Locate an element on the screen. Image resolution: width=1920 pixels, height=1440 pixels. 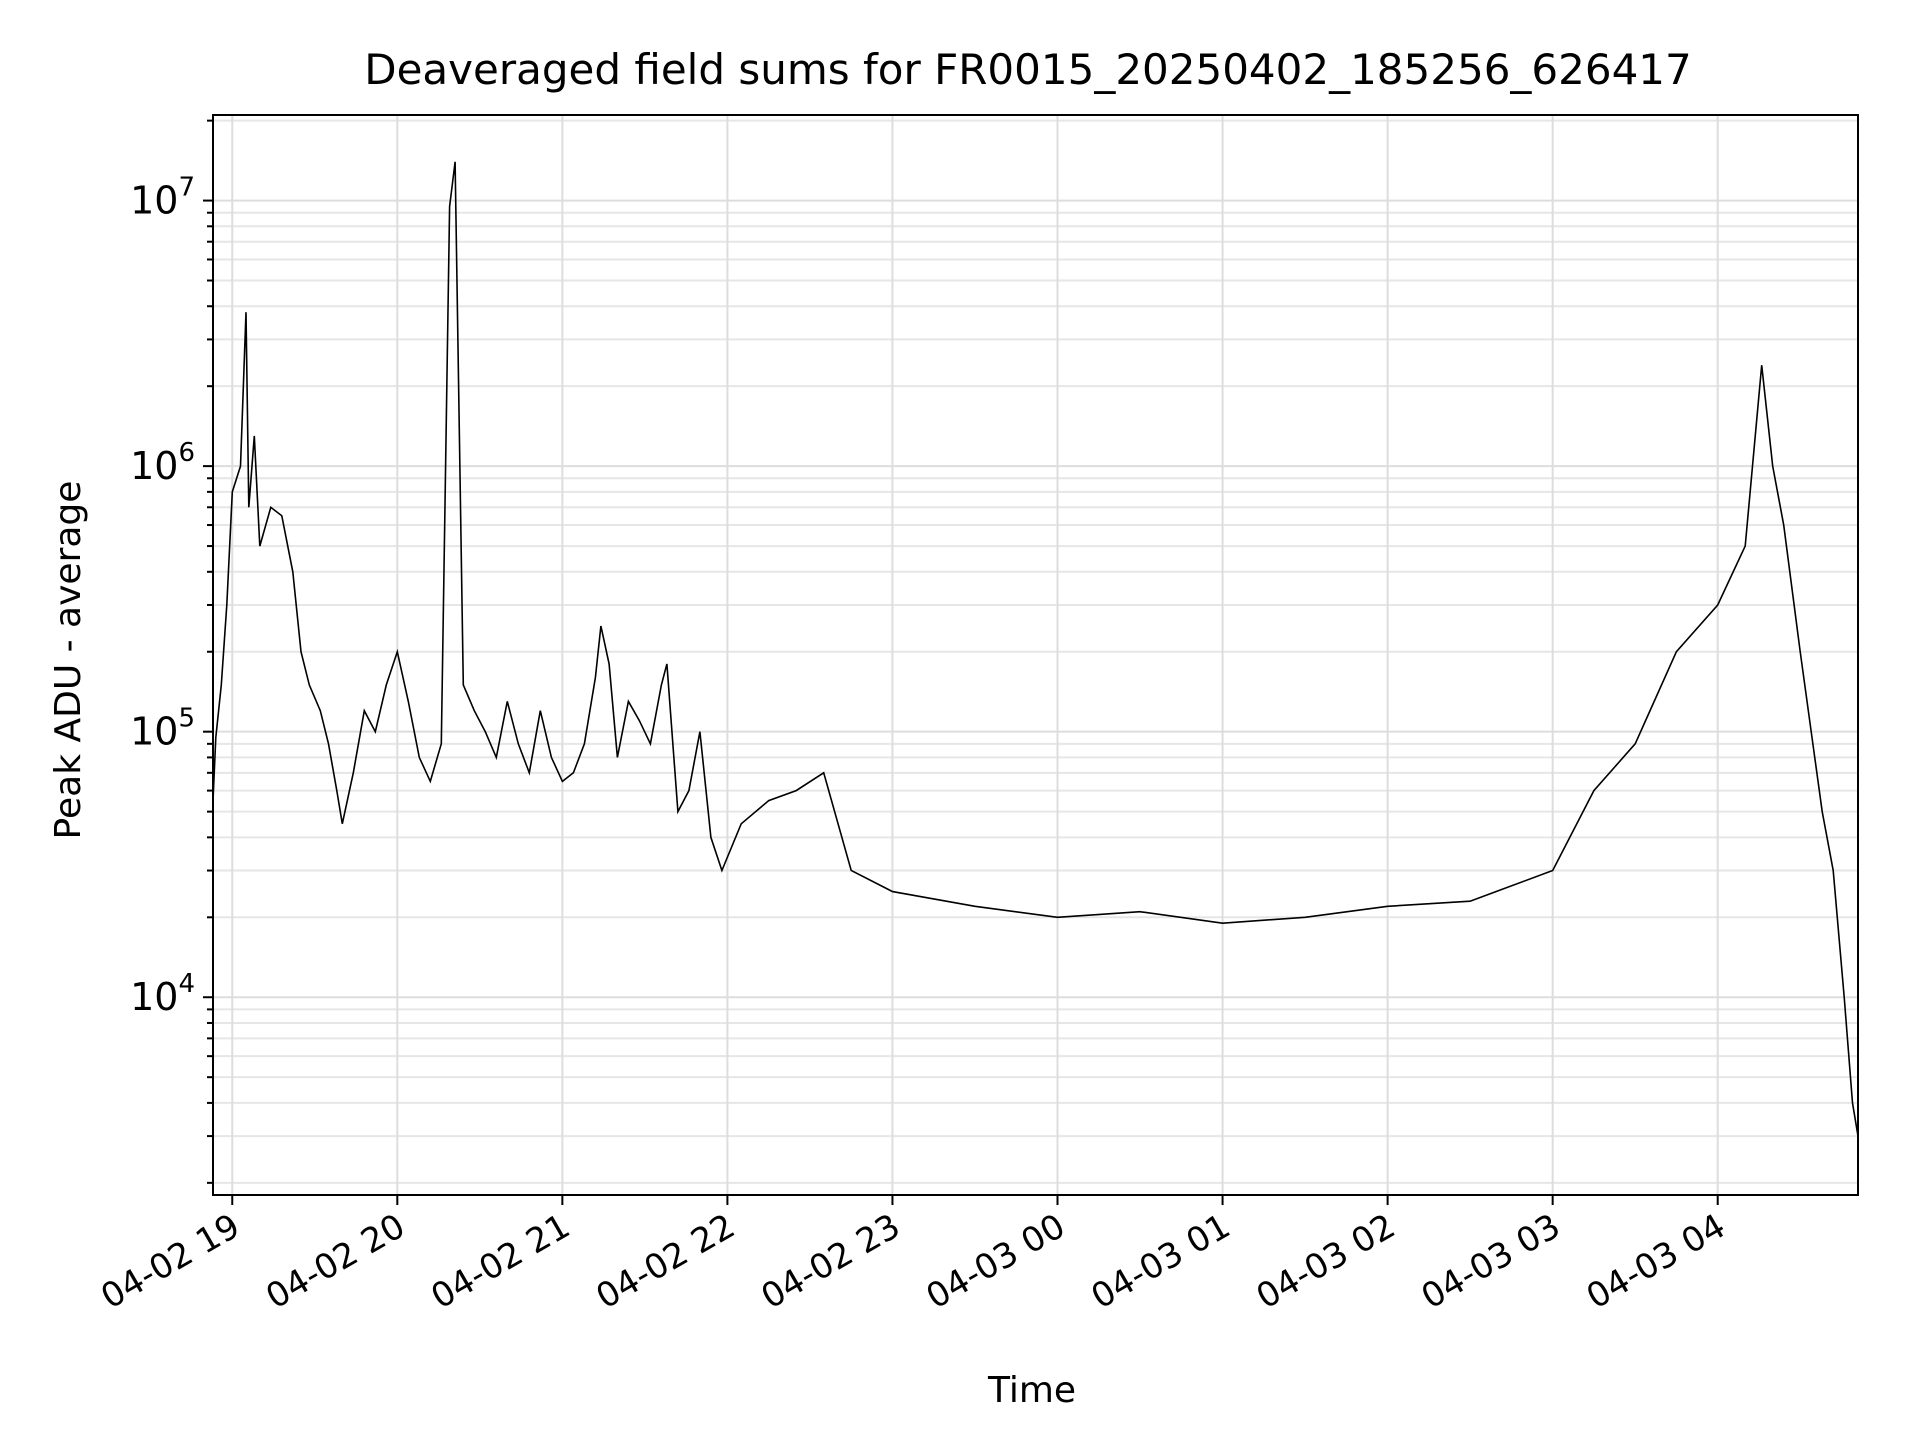
y-axis-label: Peak ADU - average is located at coordinates (68, 660).